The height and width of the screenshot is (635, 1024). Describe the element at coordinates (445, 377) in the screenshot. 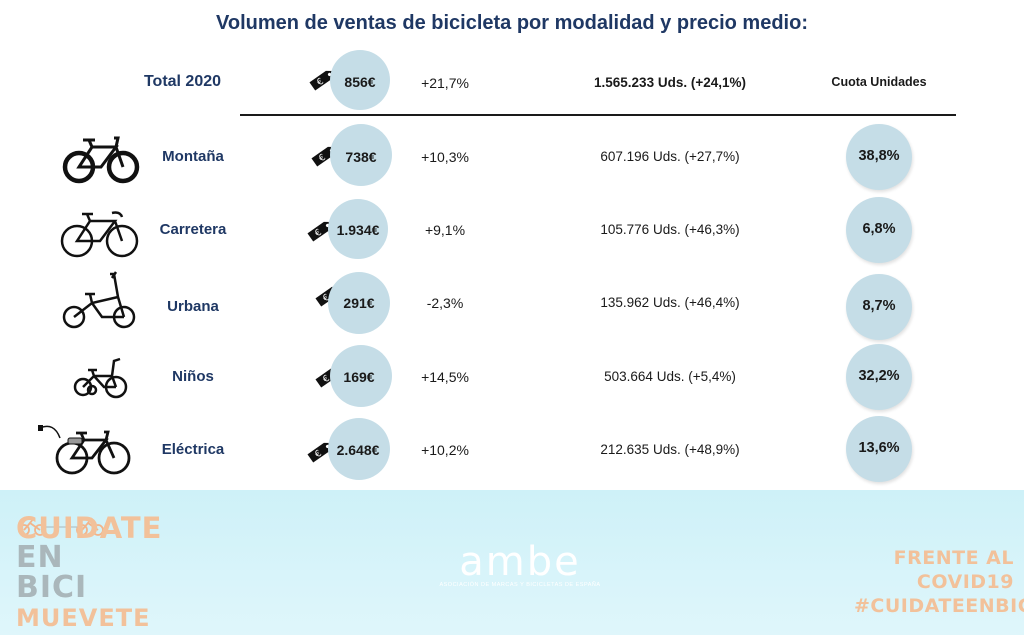

I see `price-change: +14,5%` at that location.